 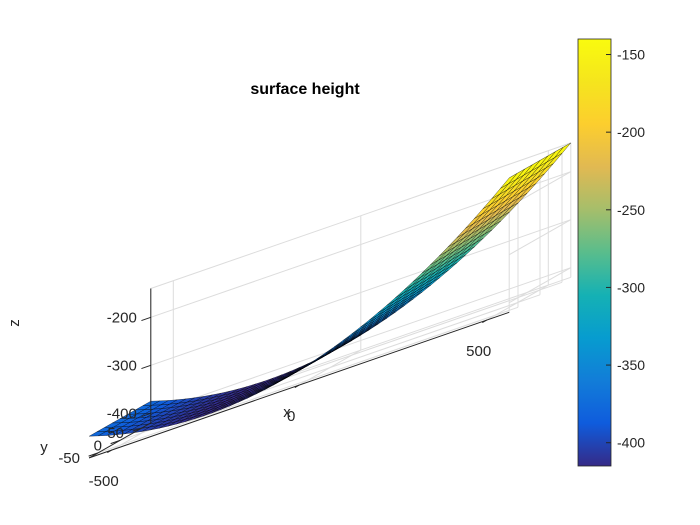 What do you see at coordinates (104, 481) in the screenshot?
I see `x-tick-label: -500` at bounding box center [104, 481].